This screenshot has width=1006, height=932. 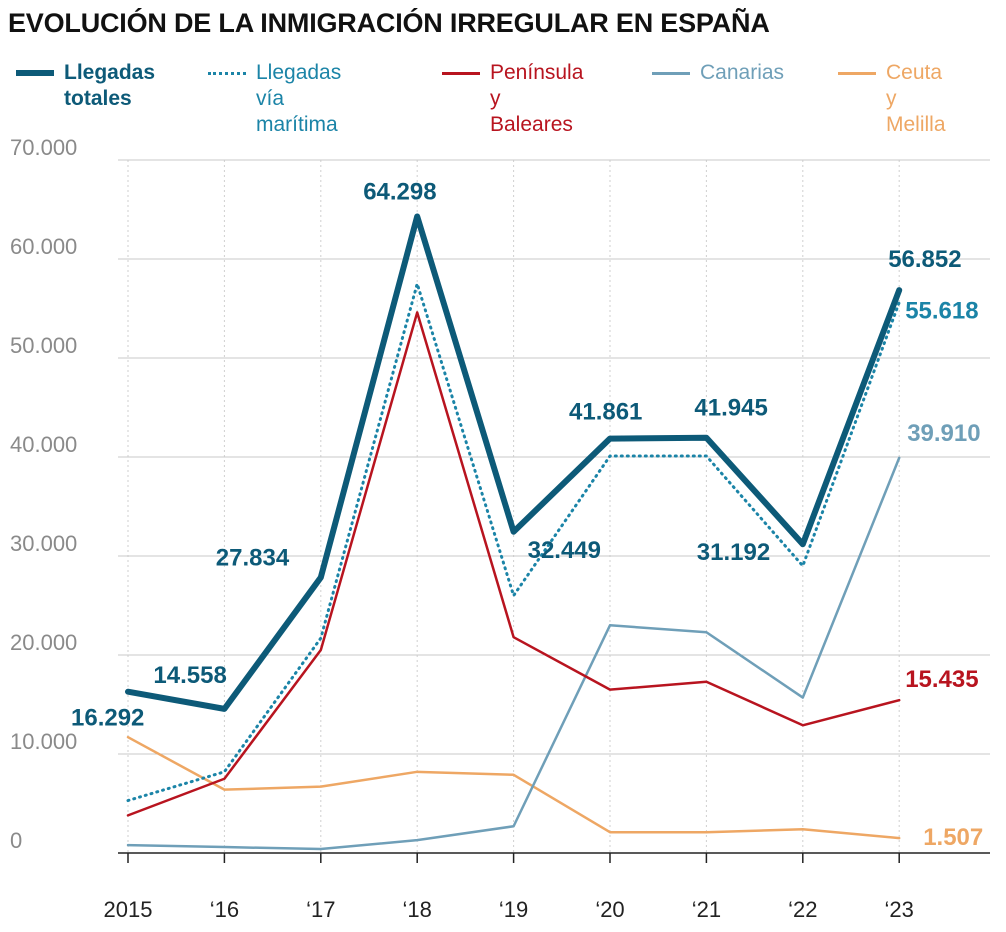 I want to click on x-tick-label: ‘19, so click(x=513, y=909).